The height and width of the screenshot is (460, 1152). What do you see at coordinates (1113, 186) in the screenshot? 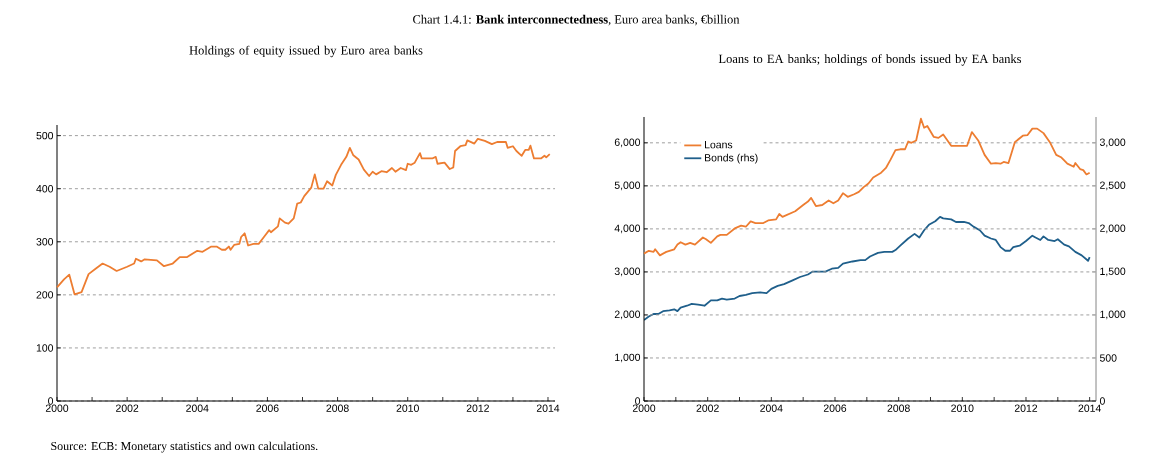
I see `y2-tick-label: 2,500` at bounding box center [1113, 186].